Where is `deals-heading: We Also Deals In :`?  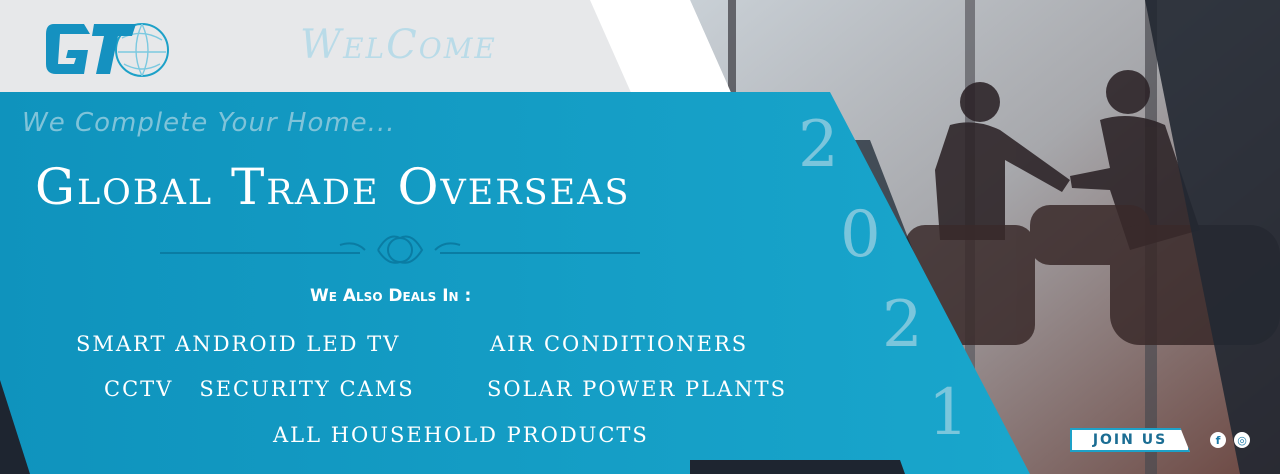
deals-heading: We Also Deals In : is located at coordinates (391, 296).